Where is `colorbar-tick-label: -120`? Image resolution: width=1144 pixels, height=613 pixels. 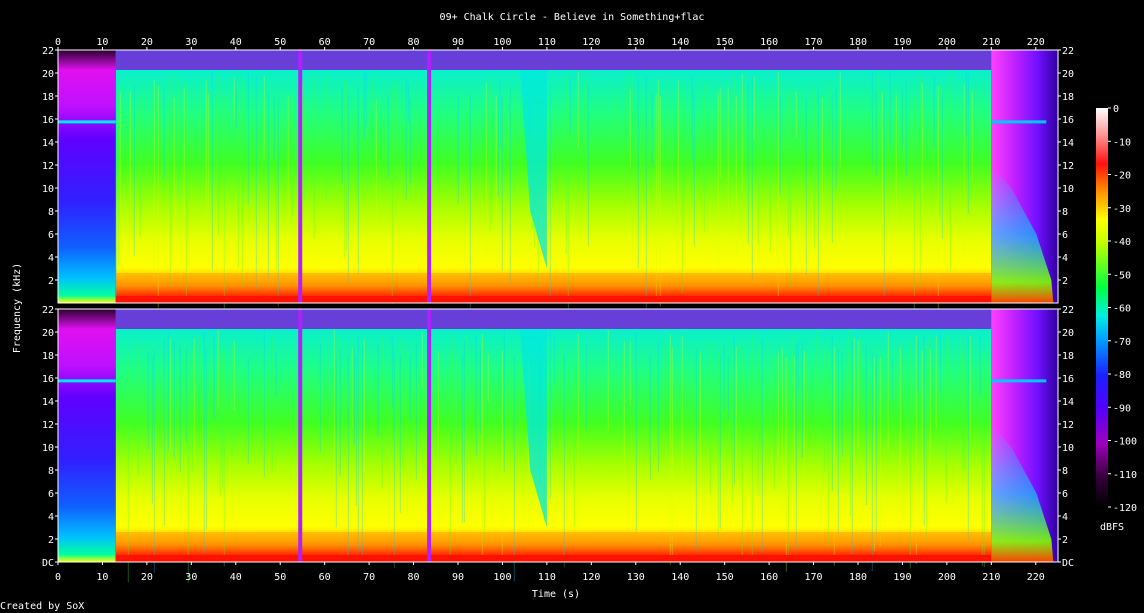 colorbar-tick-label: -120 is located at coordinates (1125, 508).